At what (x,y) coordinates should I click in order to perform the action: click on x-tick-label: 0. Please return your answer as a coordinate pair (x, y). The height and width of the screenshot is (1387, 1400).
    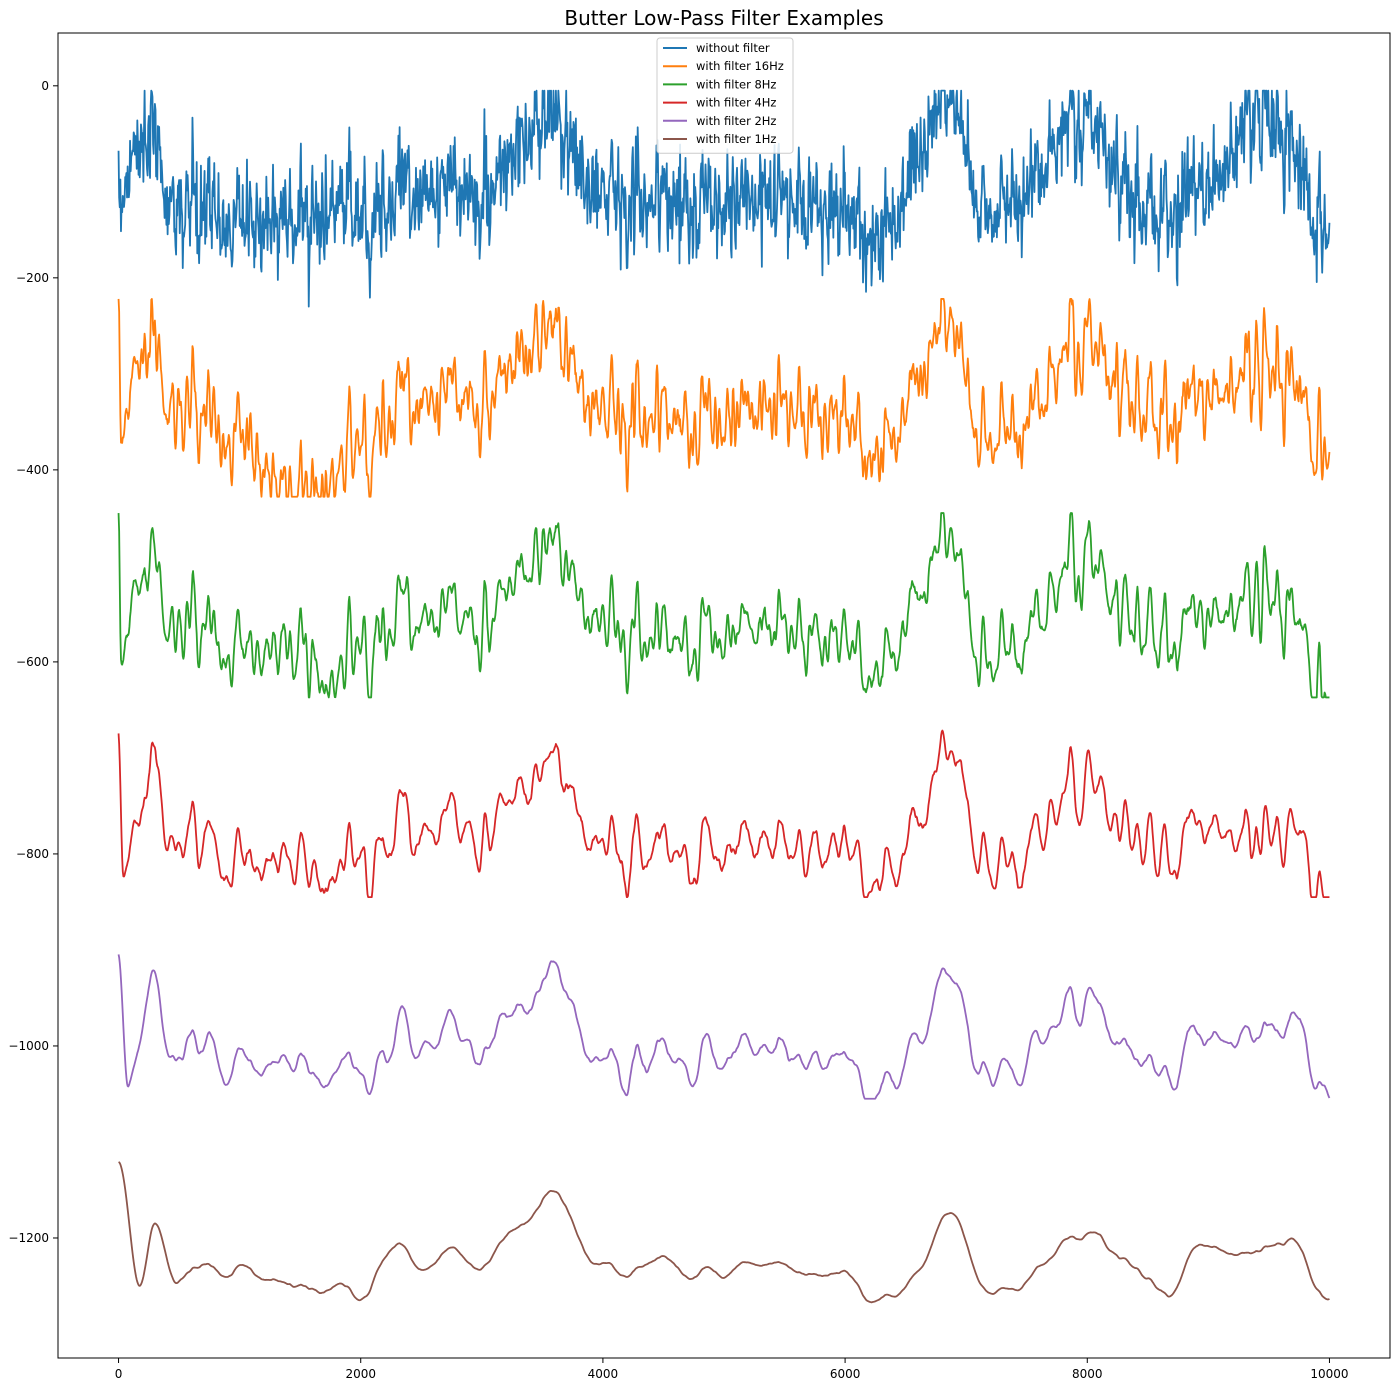
    Looking at the image, I should click on (119, 1374).